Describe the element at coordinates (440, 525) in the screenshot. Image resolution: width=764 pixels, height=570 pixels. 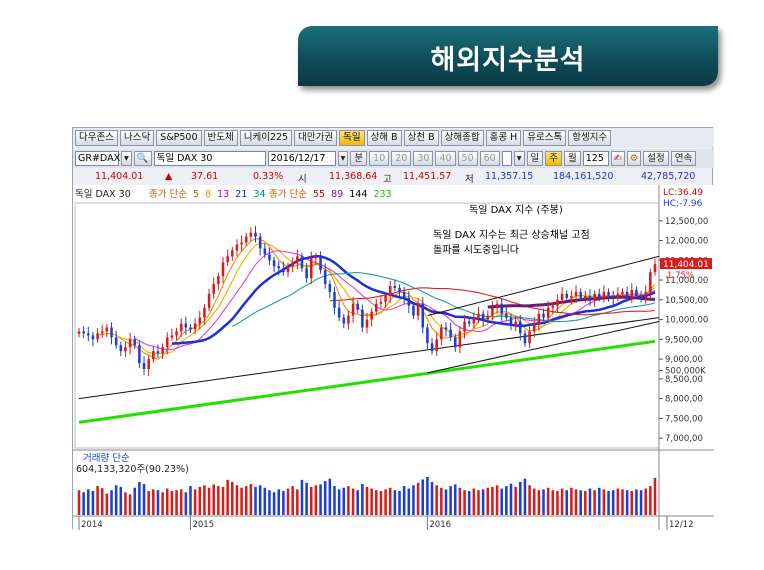
I see `x-tick-label: 2016` at that location.